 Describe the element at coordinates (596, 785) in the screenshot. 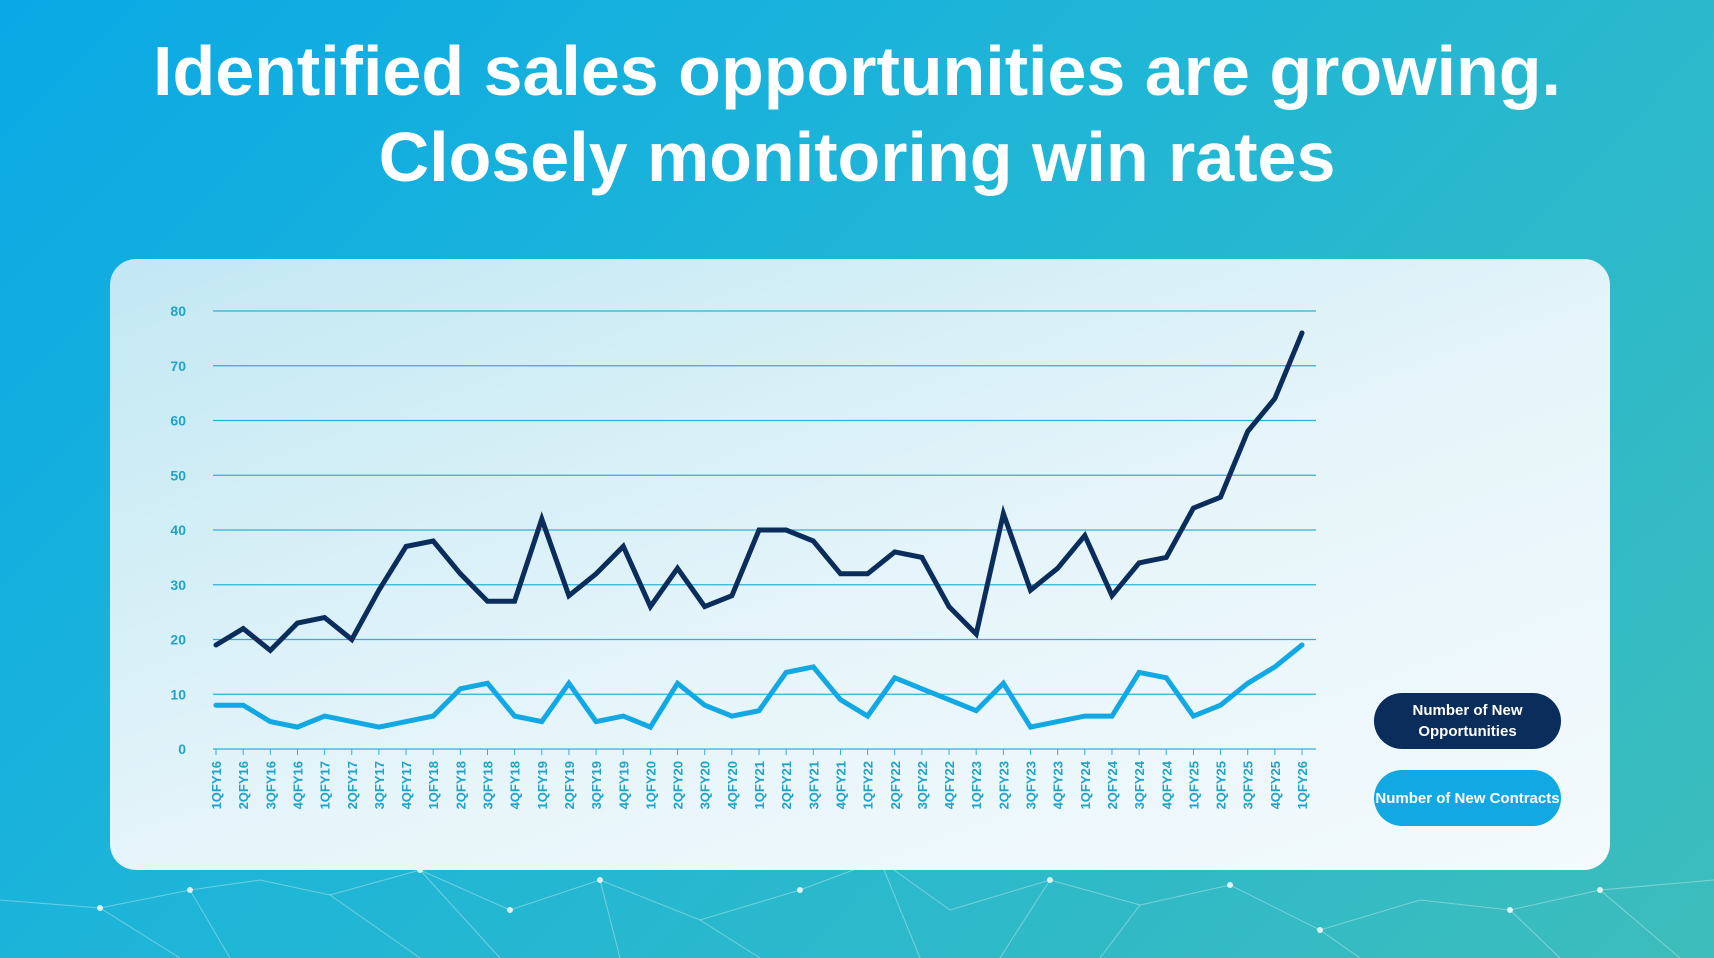

I see `x-tick-label: 3QFY19` at that location.